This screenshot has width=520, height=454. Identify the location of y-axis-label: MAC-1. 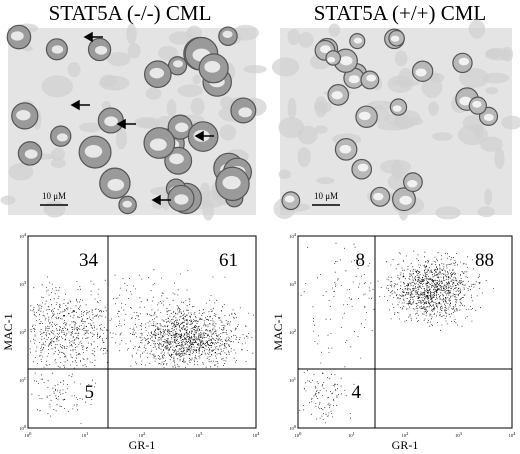
(8, 331).